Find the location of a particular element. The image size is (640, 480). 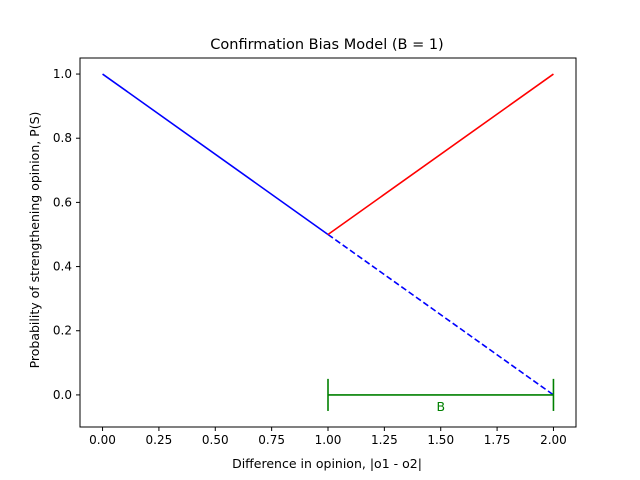

y-tick-label: 0.4 is located at coordinates (62, 267).